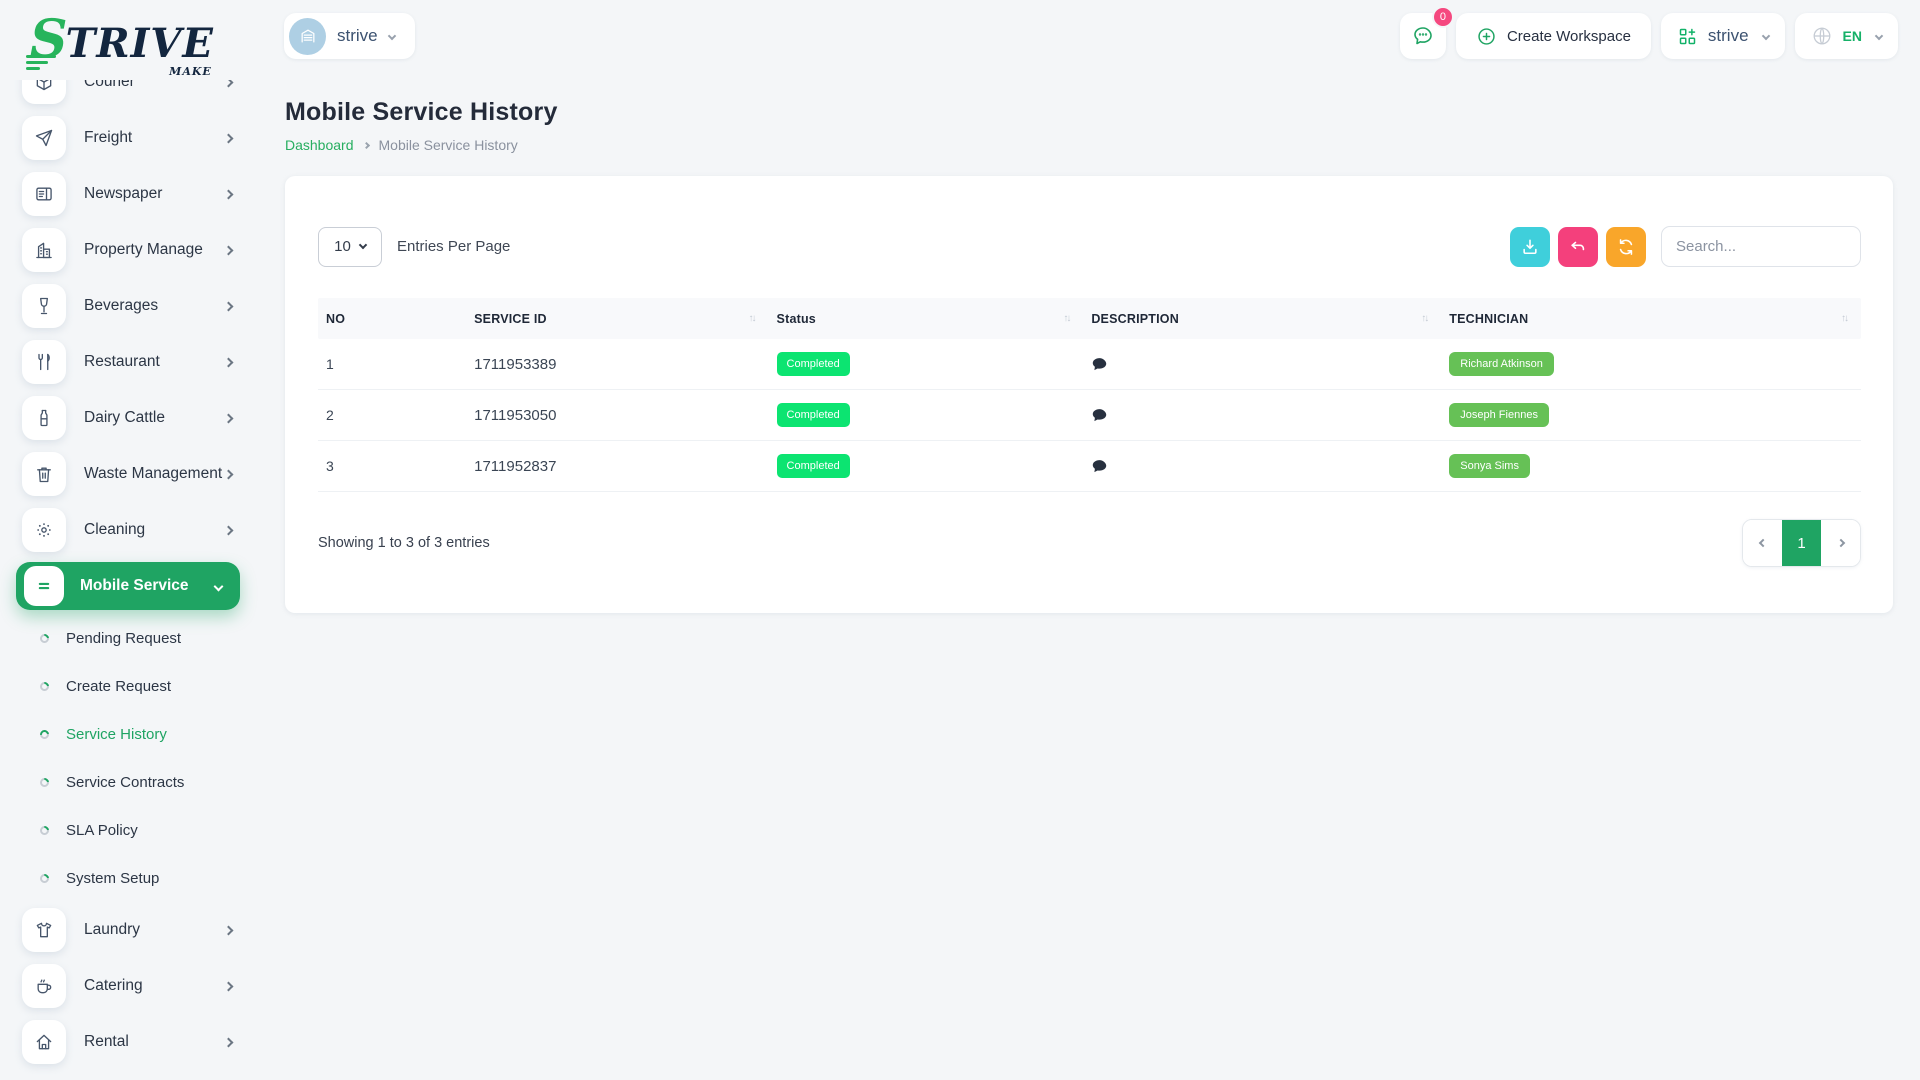 The image size is (1920, 1080). I want to click on table-controls: 10 Entries Per Page, so click(1089, 246).